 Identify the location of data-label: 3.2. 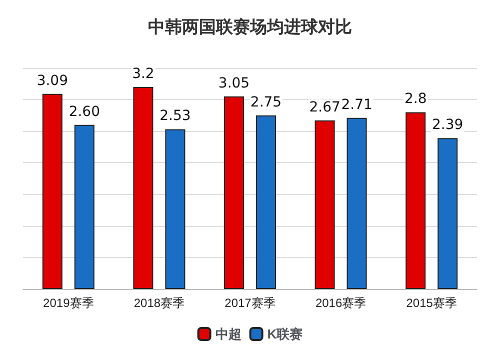
(143, 74).